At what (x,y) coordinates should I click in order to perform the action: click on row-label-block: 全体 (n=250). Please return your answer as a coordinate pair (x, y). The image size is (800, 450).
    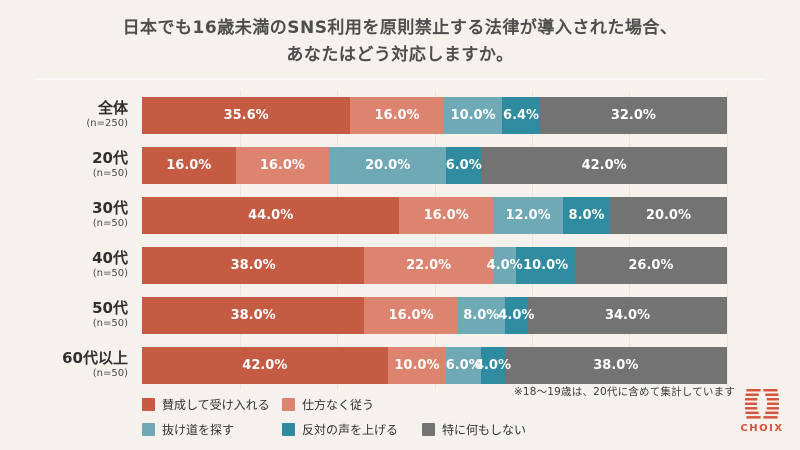
    Looking at the image, I should click on (71, 114).